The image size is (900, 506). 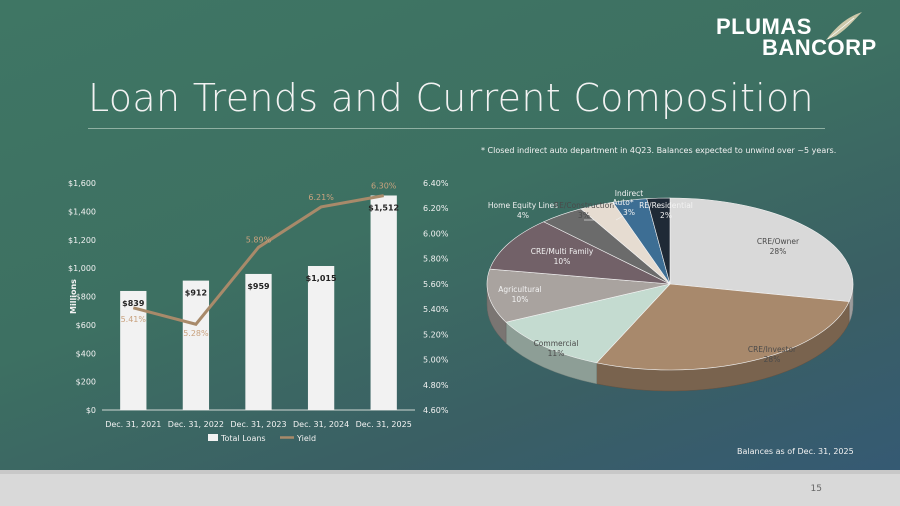 I want to click on x-tick-label: Dec. 31, 2024, so click(x=321, y=424).